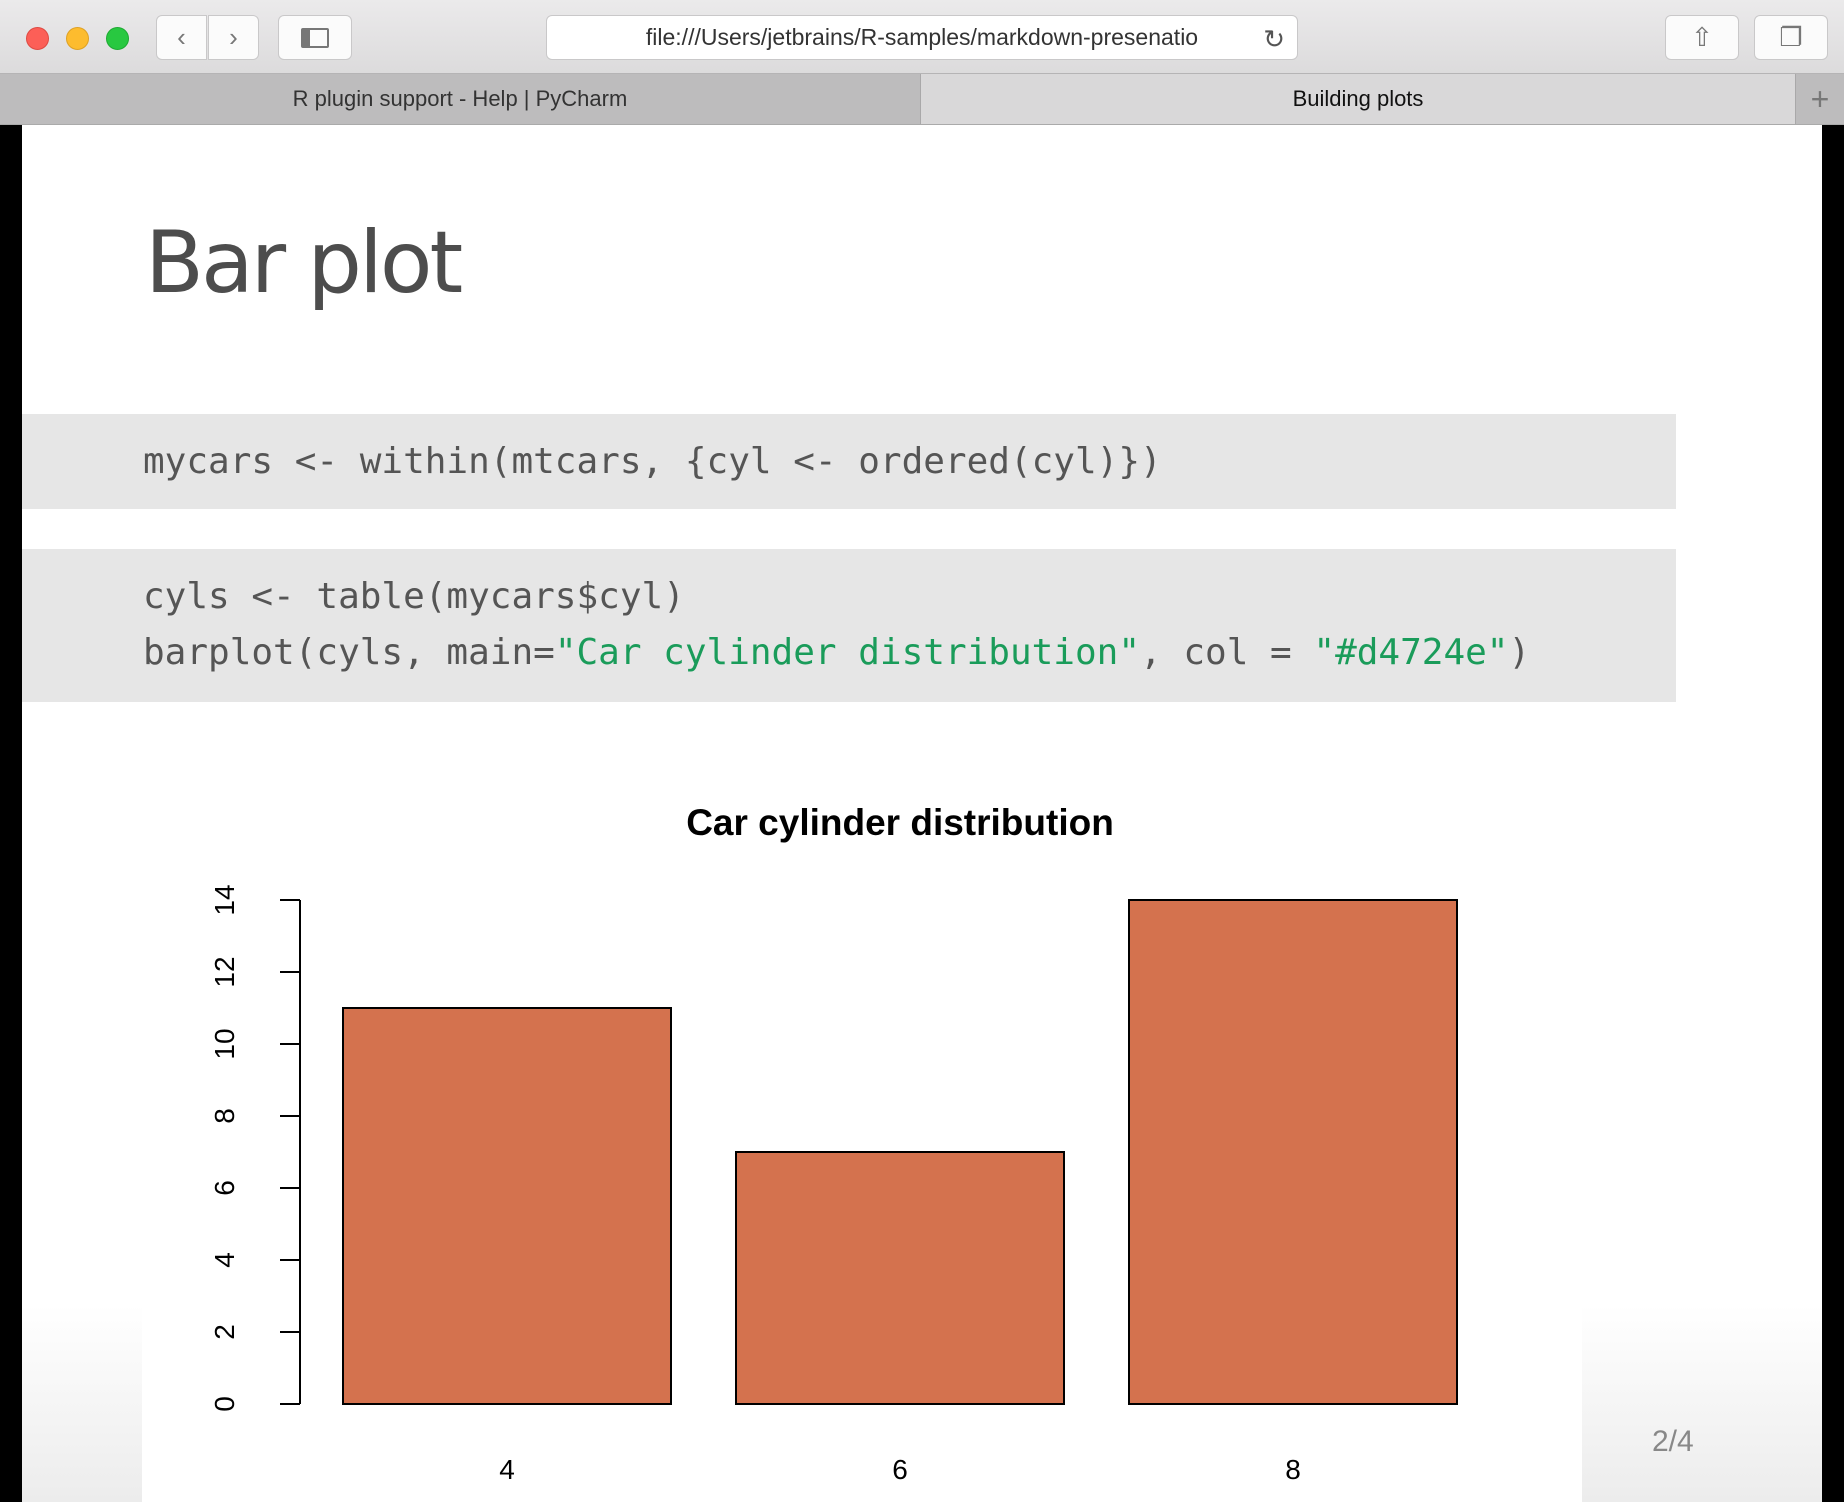 The width and height of the screenshot is (1844, 1502). What do you see at coordinates (349, 652) in the screenshot?
I see `code-token: barplot(cyls, main=` at bounding box center [349, 652].